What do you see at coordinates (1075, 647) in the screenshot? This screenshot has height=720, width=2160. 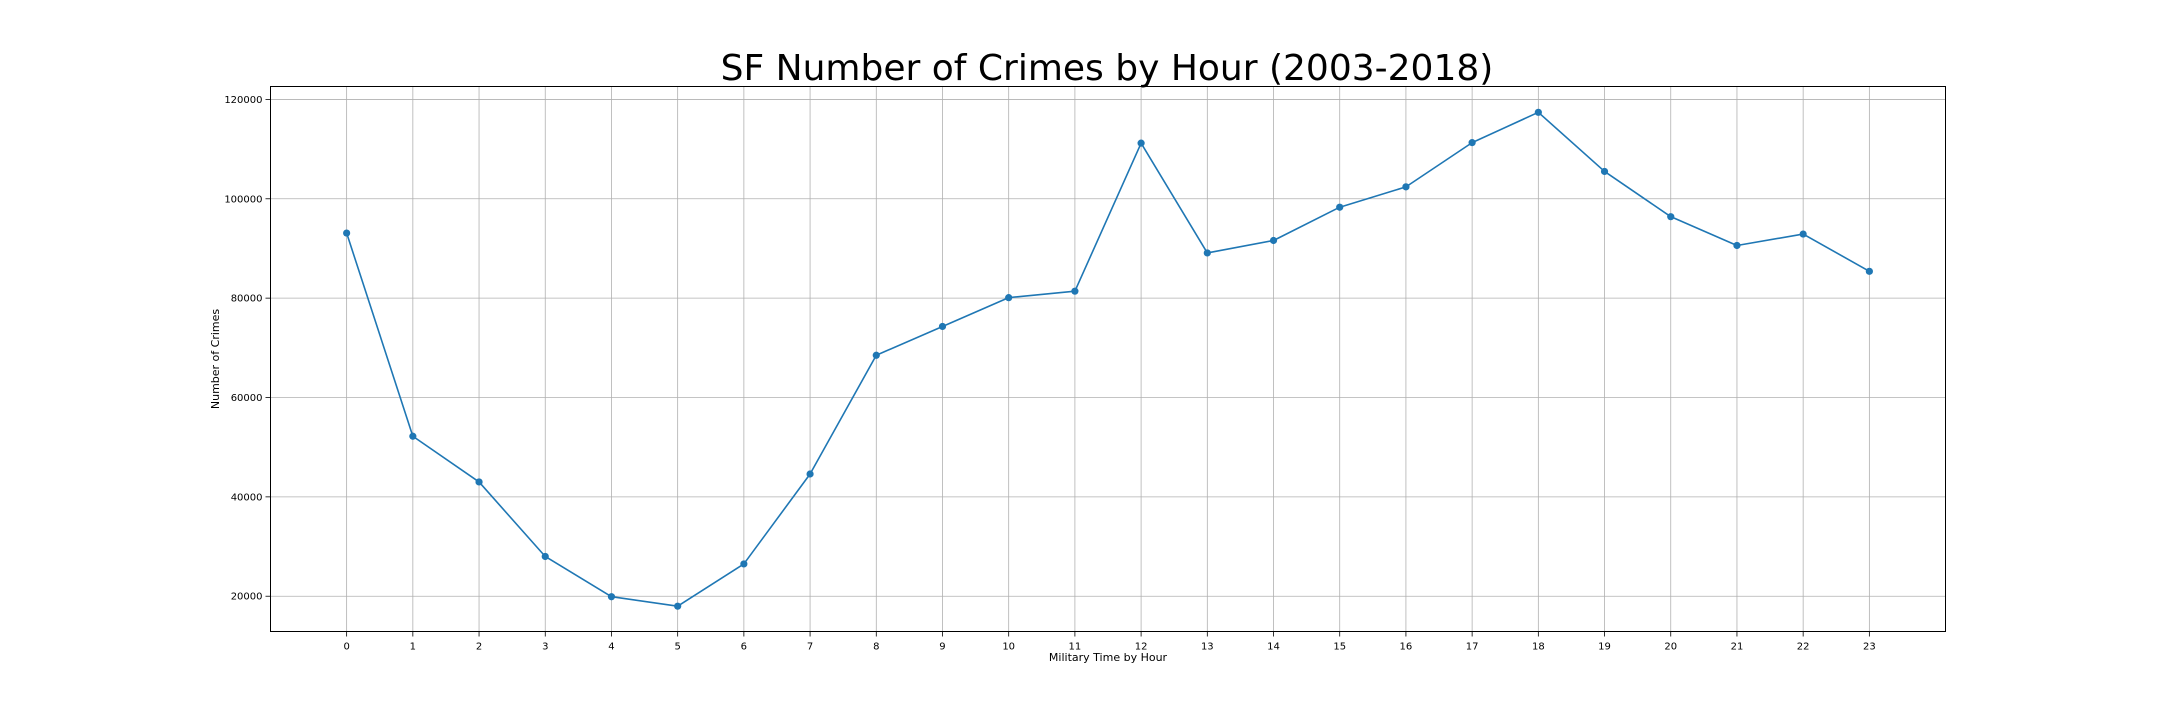 I see `x-tick-label: 11` at bounding box center [1075, 647].